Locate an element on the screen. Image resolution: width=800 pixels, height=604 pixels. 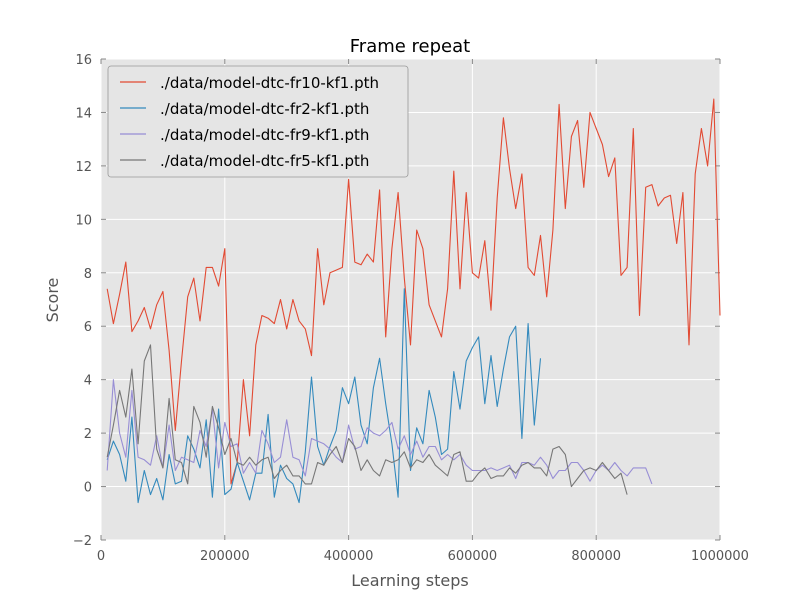
y-tick-label: 2 is located at coordinates (88, 434).